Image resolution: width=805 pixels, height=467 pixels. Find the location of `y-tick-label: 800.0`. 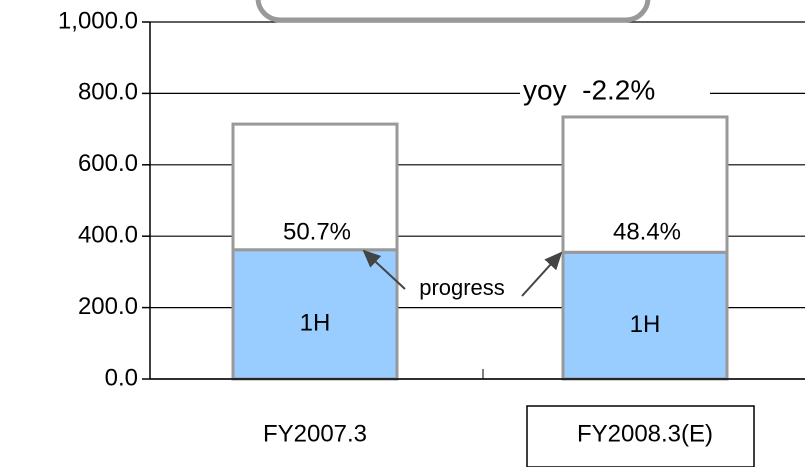

y-tick-label: 800.0 is located at coordinates (108, 92).